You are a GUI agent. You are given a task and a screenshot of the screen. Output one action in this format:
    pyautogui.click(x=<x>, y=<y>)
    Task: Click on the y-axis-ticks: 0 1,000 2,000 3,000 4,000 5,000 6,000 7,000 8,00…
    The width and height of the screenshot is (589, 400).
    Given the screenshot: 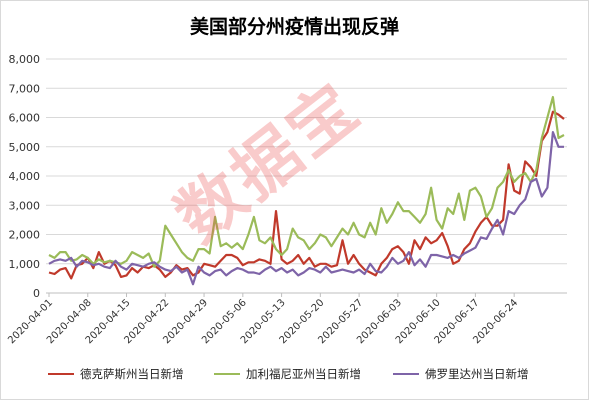 What is the action you would take?
    pyautogui.click(x=25, y=176)
    